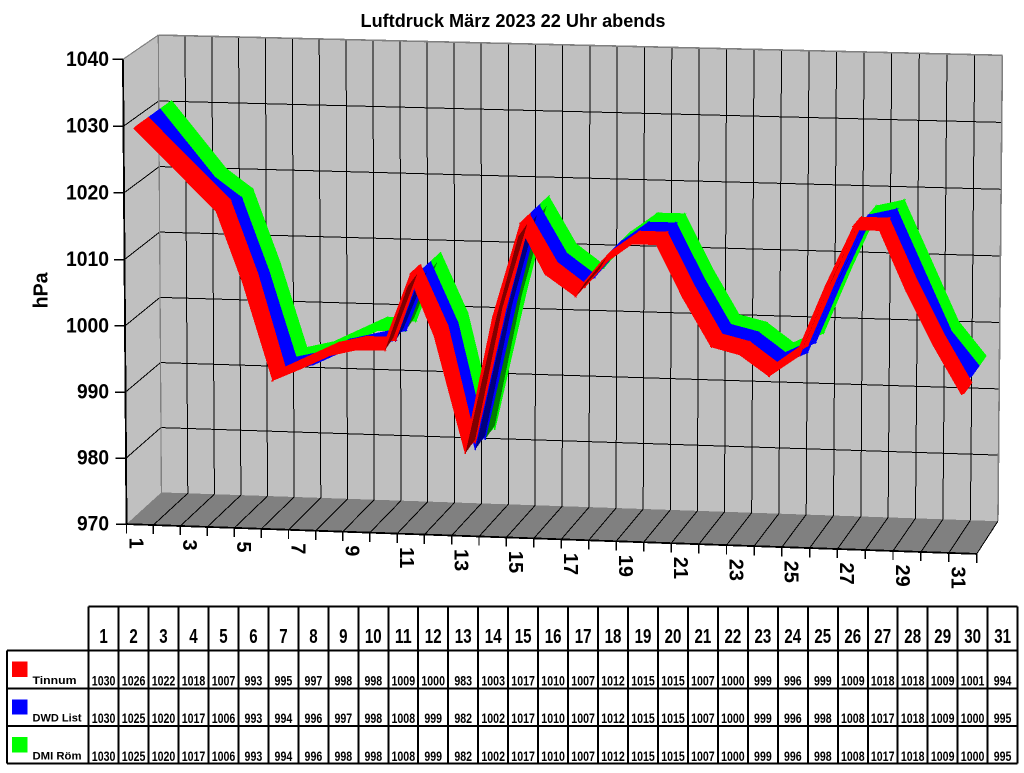 This screenshot has height=773, width=1024. What do you see at coordinates (972, 637) in the screenshot?
I see `svg-text: 30` at bounding box center [972, 637].